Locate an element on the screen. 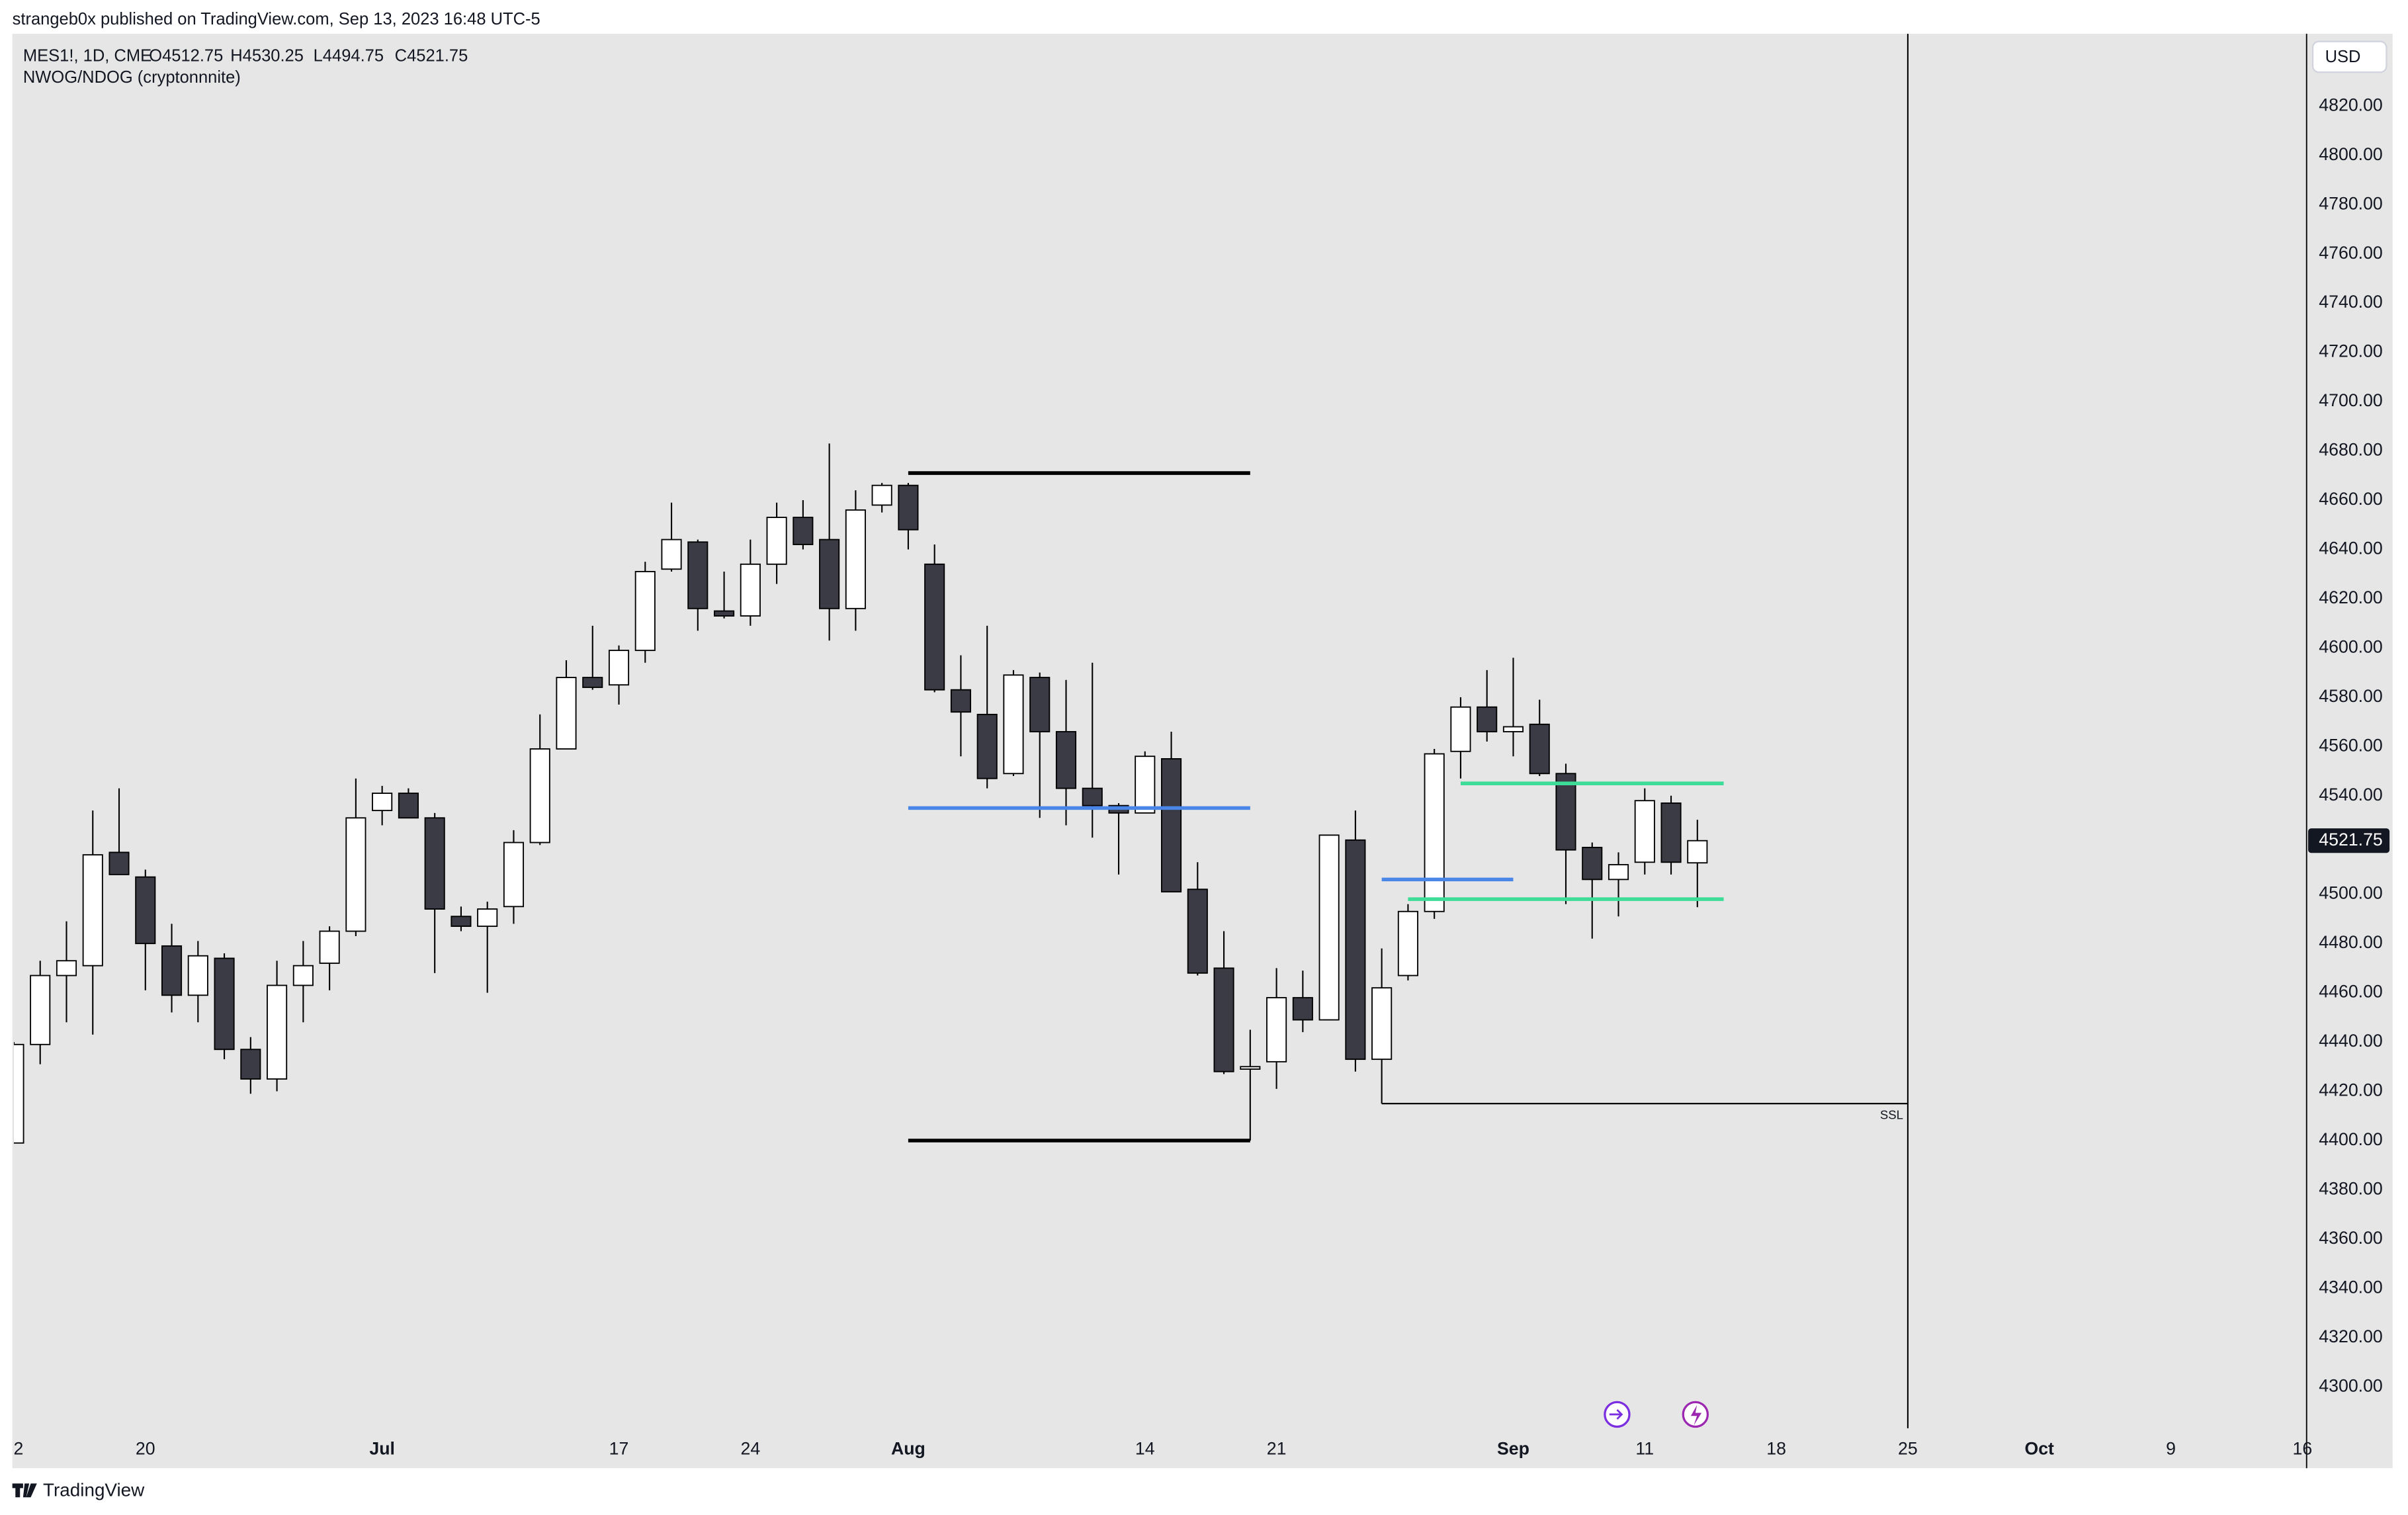 The image size is (2408, 1515). x-tick-label: Sep is located at coordinates (1513, 1448).